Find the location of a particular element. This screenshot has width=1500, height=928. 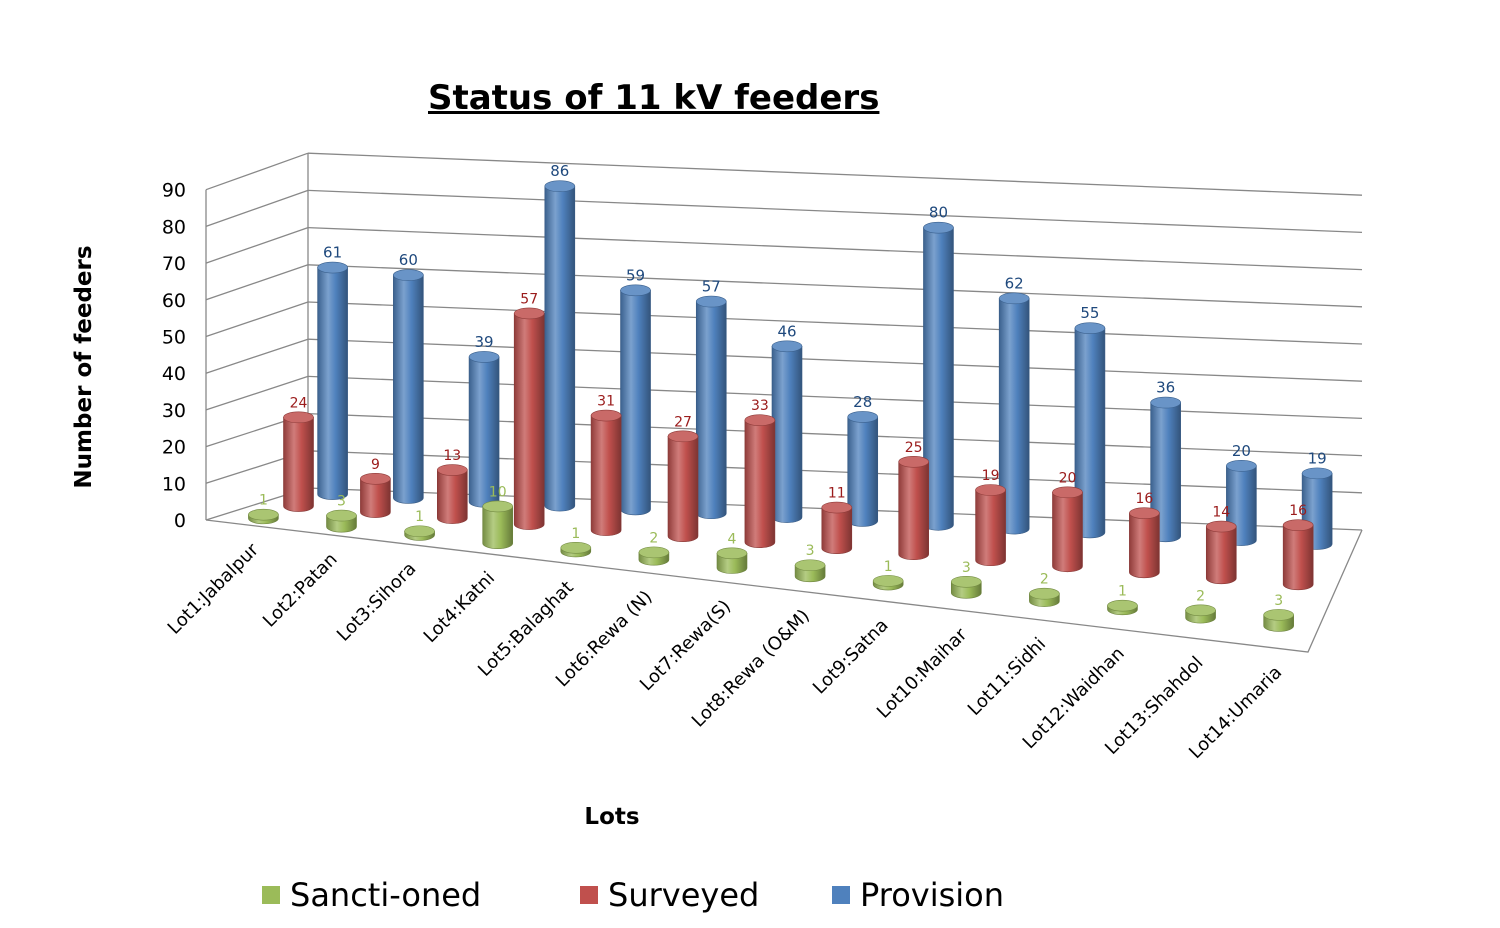

data-label: 46 is located at coordinates (786, 331).